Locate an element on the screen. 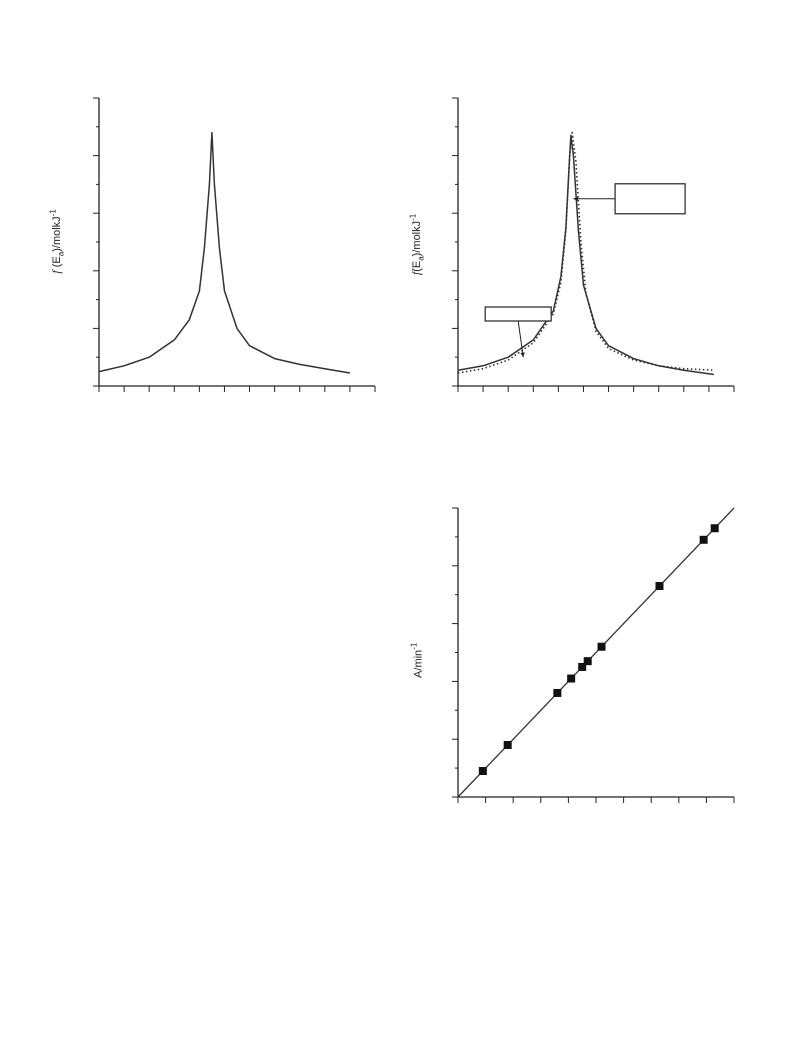  y-axis-label-top-right: f(Ea)/molkJ-1 is located at coordinates (417, 244).